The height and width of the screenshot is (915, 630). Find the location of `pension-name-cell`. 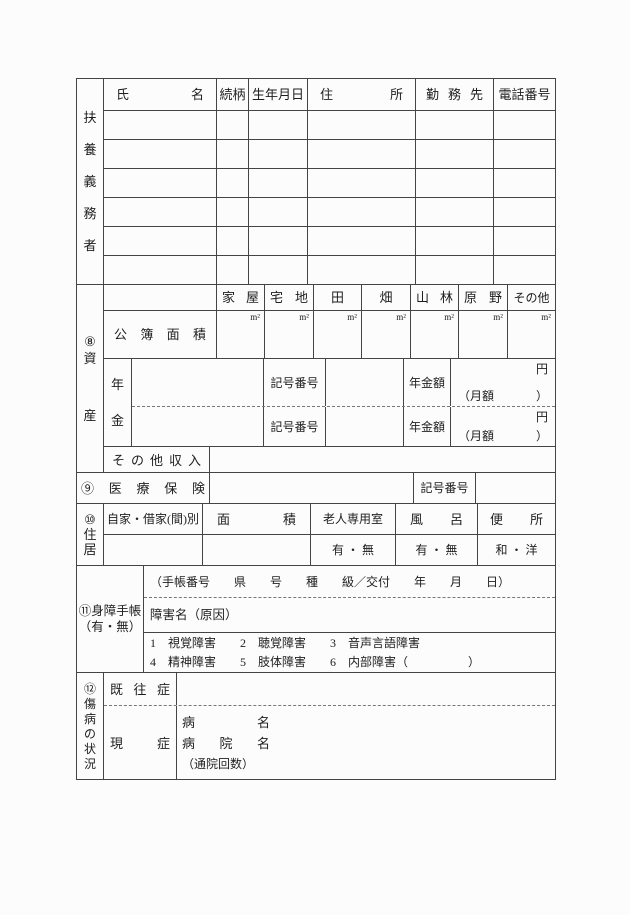

pension-name-cell is located at coordinates (198, 426).